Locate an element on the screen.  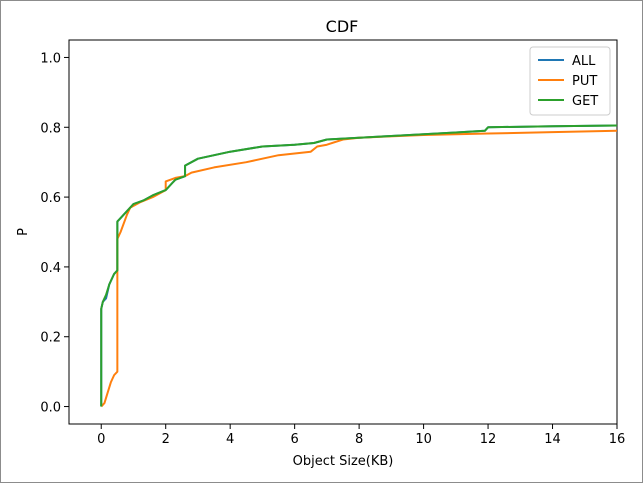
x-tick-label: 0 is located at coordinates (101, 439).